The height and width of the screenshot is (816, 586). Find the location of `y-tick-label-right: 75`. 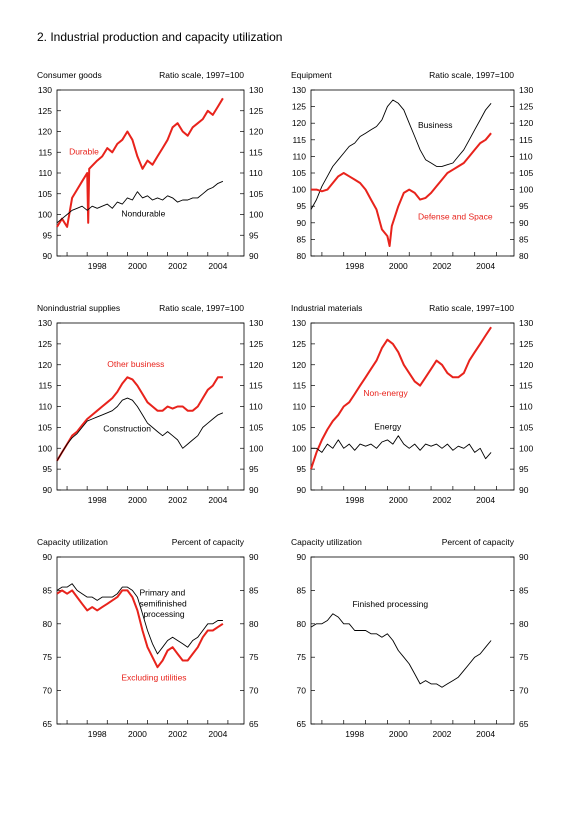

y-tick-label-right: 75 is located at coordinates (254, 657).